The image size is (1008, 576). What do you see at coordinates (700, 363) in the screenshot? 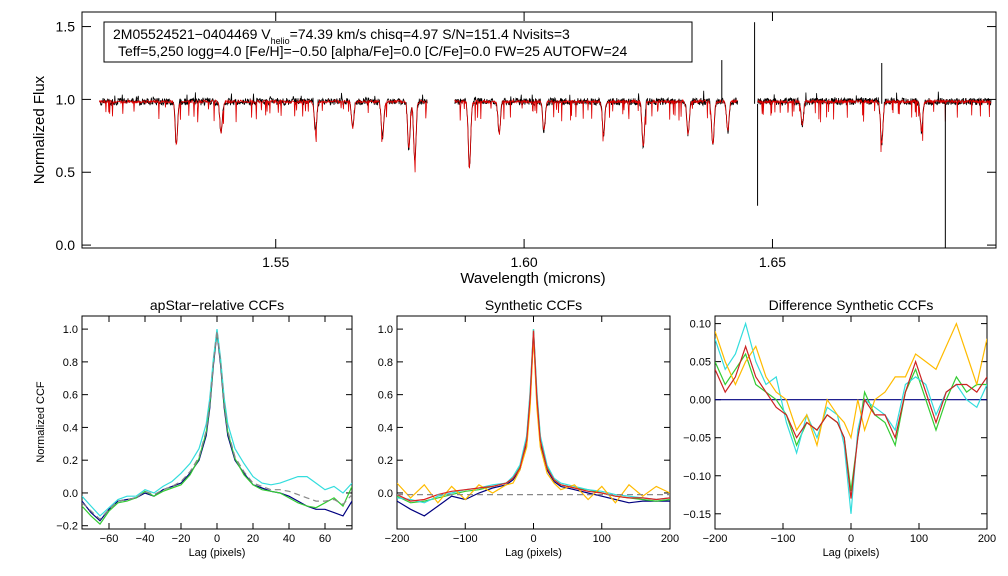
I see `y-tick-label: 0.05` at bounding box center [700, 363].